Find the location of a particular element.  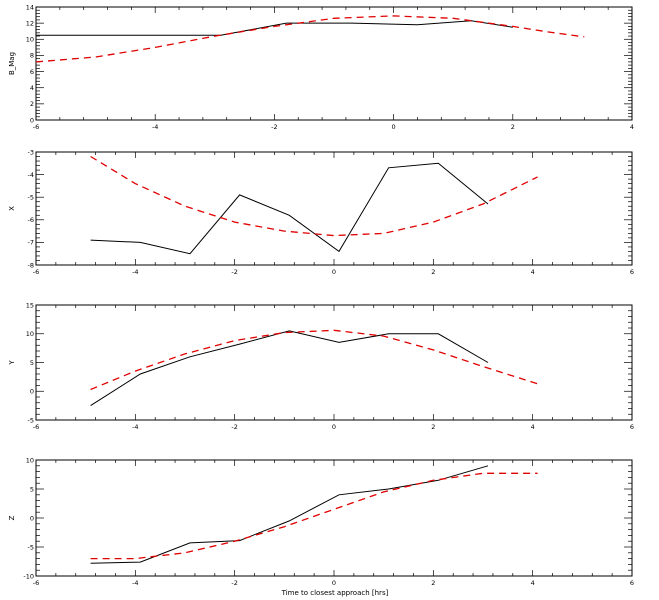

panel-x-ylabel: X is located at coordinates (12, 208).